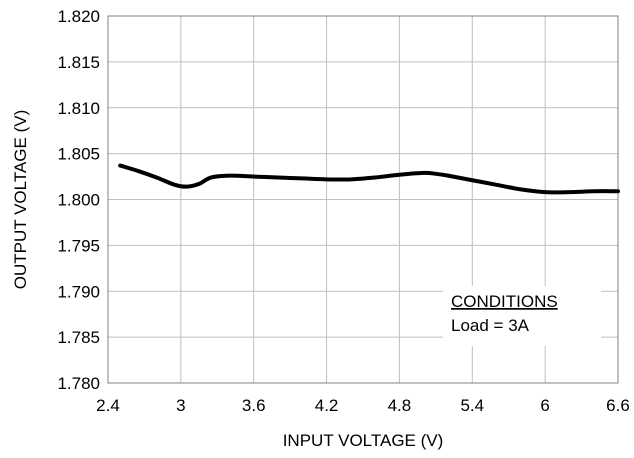 This screenshot has width=634, height=458. What do you see at coordinates (180, 405) in the screenshot?
I see `x-tick-label: 3` at bounding box center [180, 405].